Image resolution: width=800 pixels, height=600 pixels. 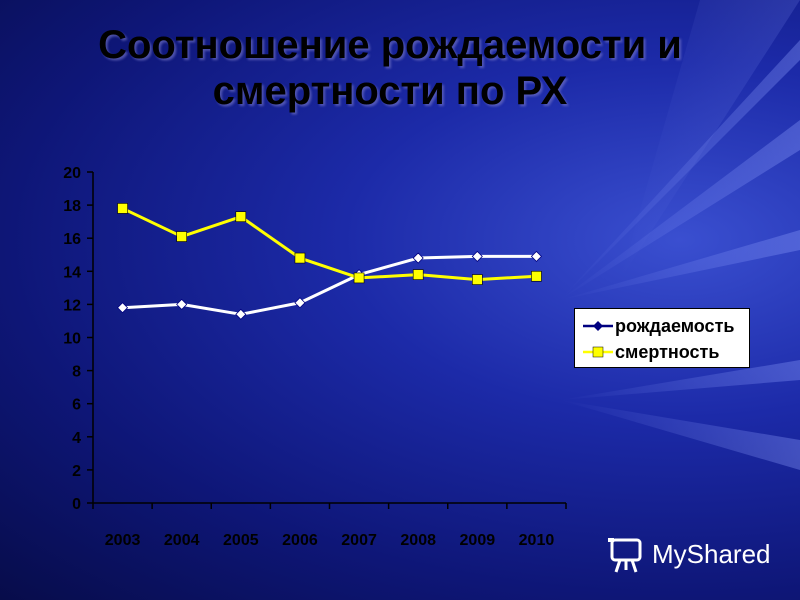 I want to click on legend-item-birth: рождаемость, so click(x=663, y=326).